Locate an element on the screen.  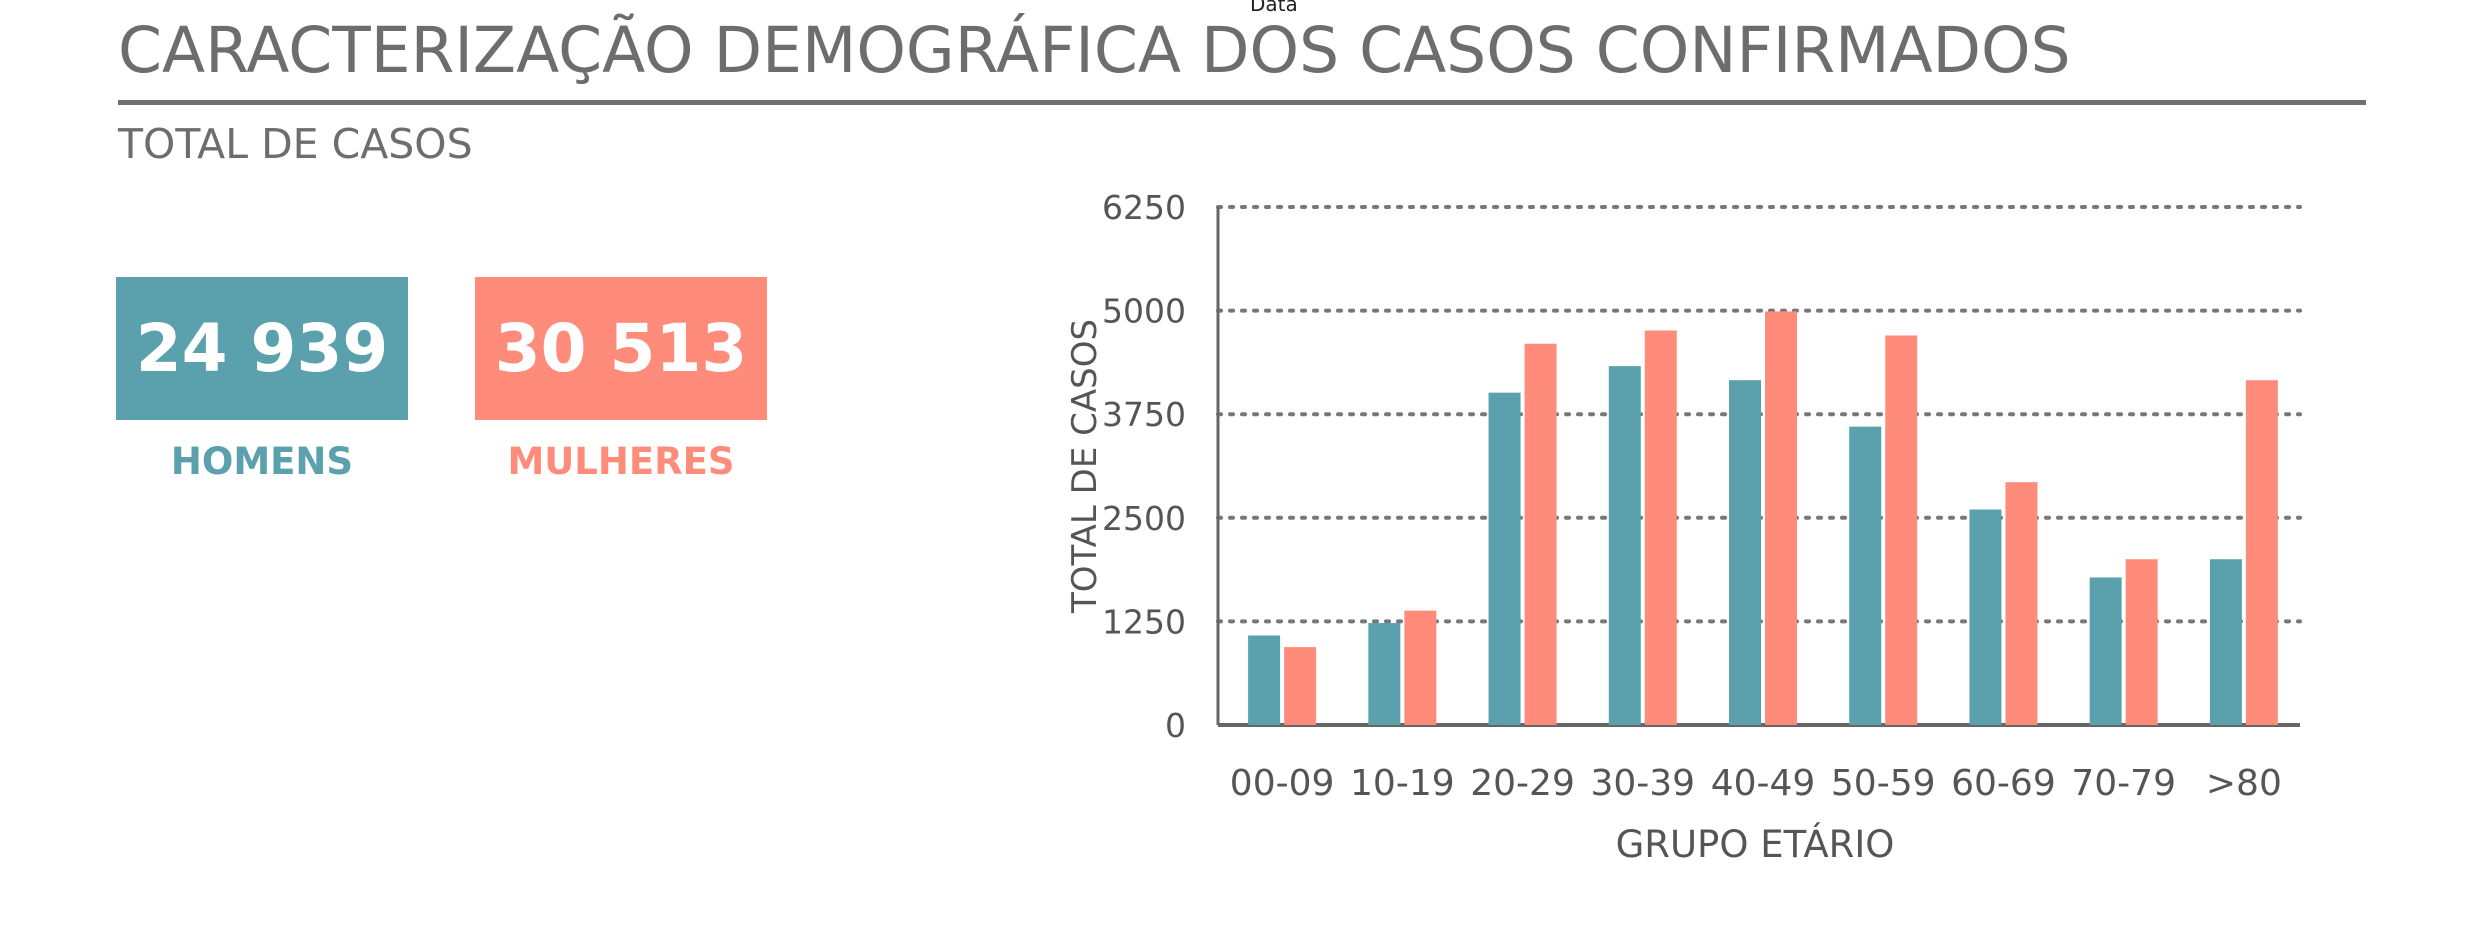
section-subtitle: TOTAL DE CASOS is located at coordinates (295, 144).